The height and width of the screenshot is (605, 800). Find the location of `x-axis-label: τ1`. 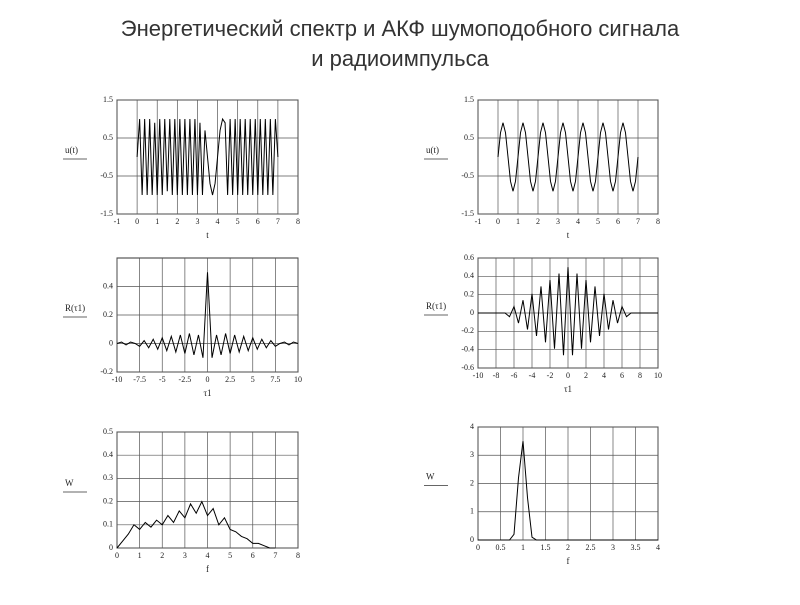

x-axis-label: τ1 is located at coordinates (568, 389).